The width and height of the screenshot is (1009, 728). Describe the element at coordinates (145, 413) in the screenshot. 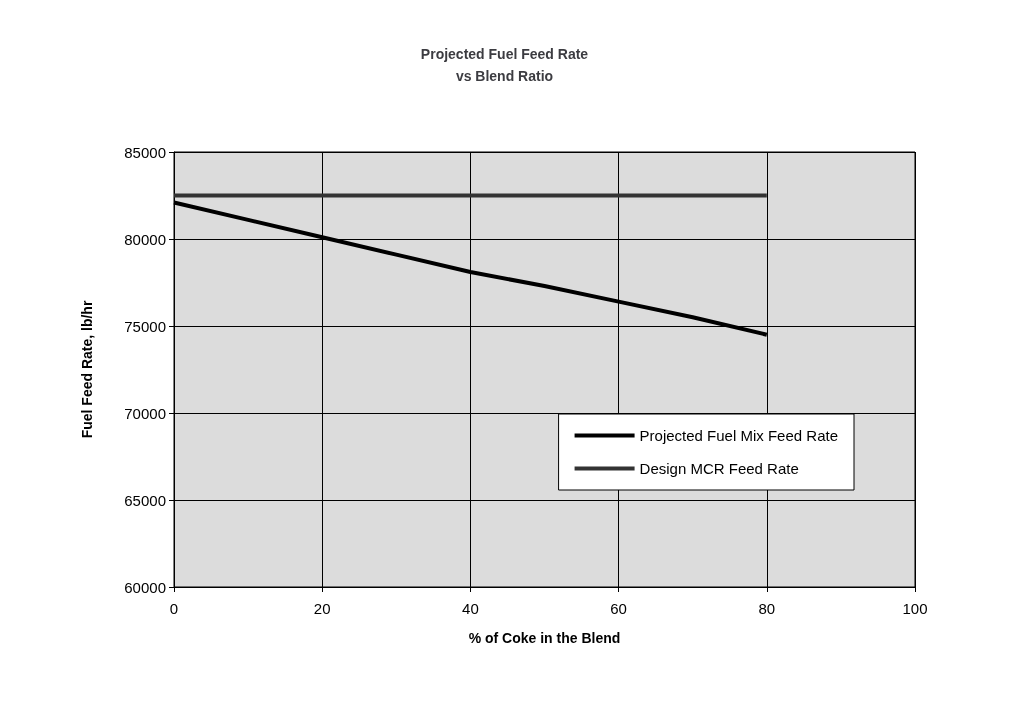

I see `y-tick-label: 70000` at that location.